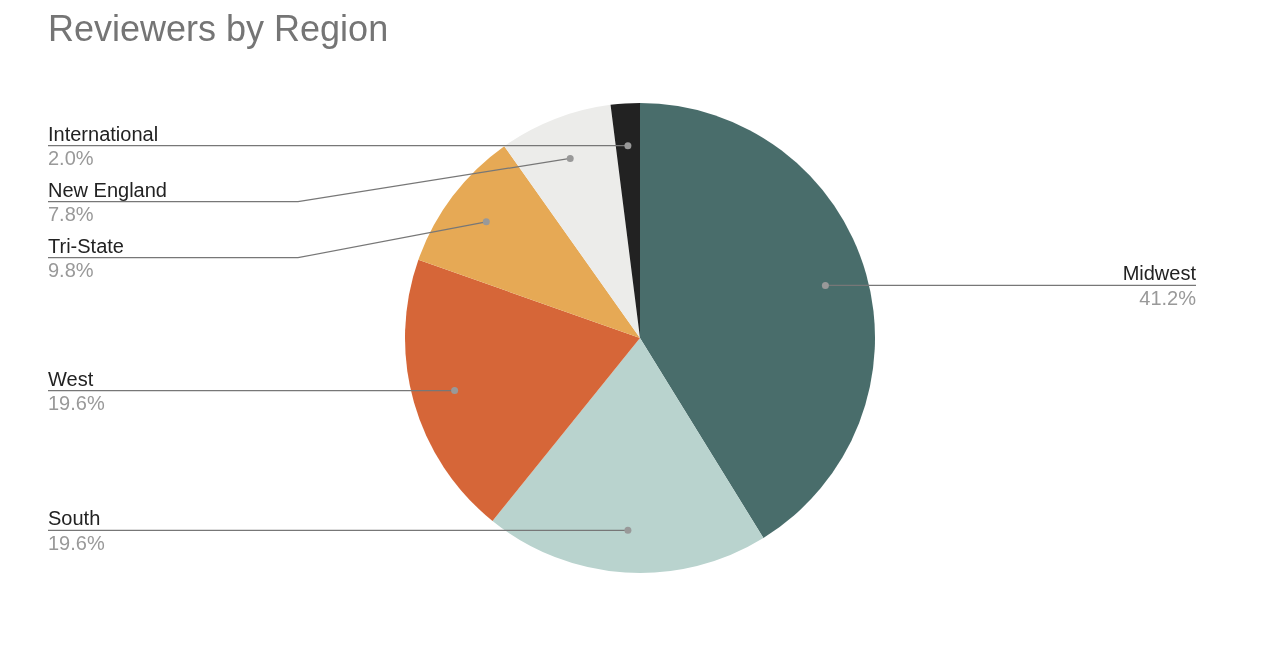 This screenshot has height=655, width=1280. I want to click on slice-label: New England, so click(107, 189).